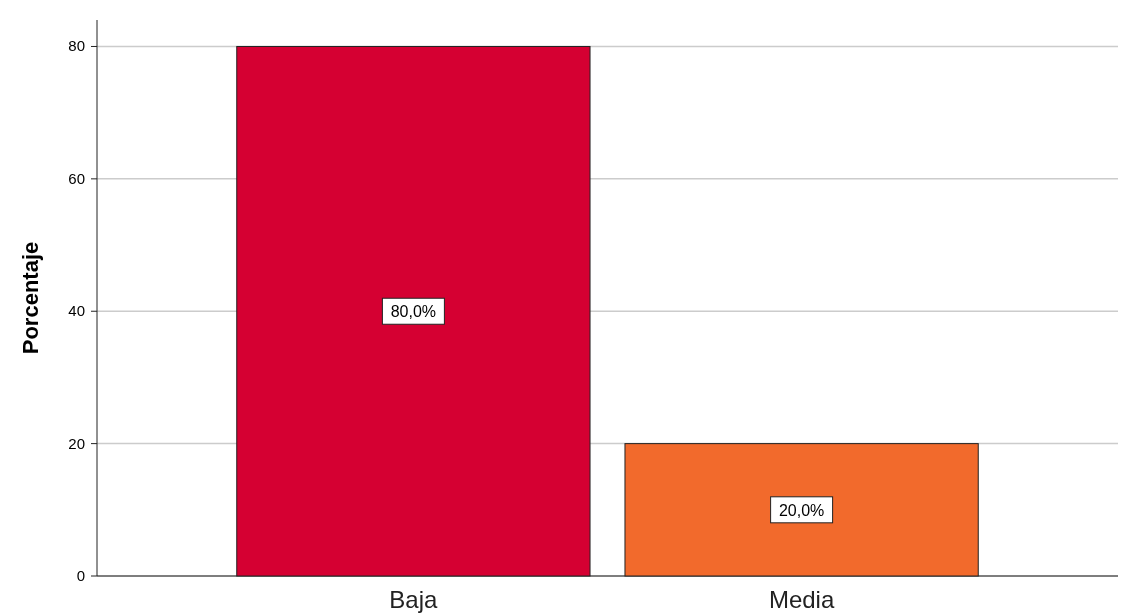 The height and width of the screenshot is (616, 1130). Describe the element at coordinates (76, 443) in the screenshot. I see `y-tick-label: 20` at that location.